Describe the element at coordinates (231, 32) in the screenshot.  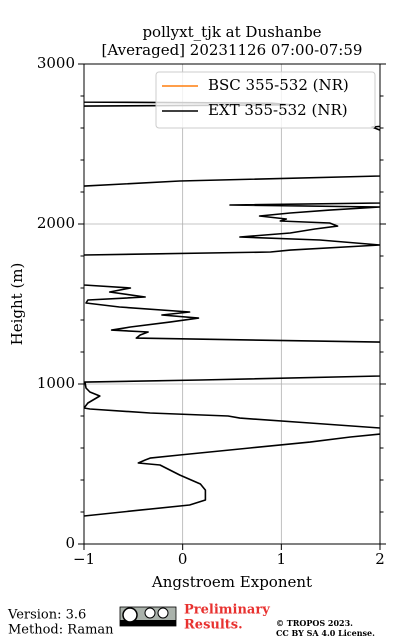
I see `chart-title: pollyxt_tjk at Dushanbe` at that location.